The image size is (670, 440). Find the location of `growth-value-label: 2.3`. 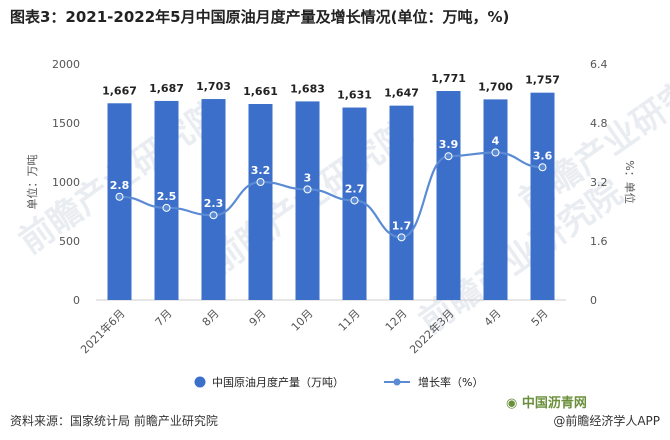

growth-value-label: 2.3 is located at coordinates (214, 203).